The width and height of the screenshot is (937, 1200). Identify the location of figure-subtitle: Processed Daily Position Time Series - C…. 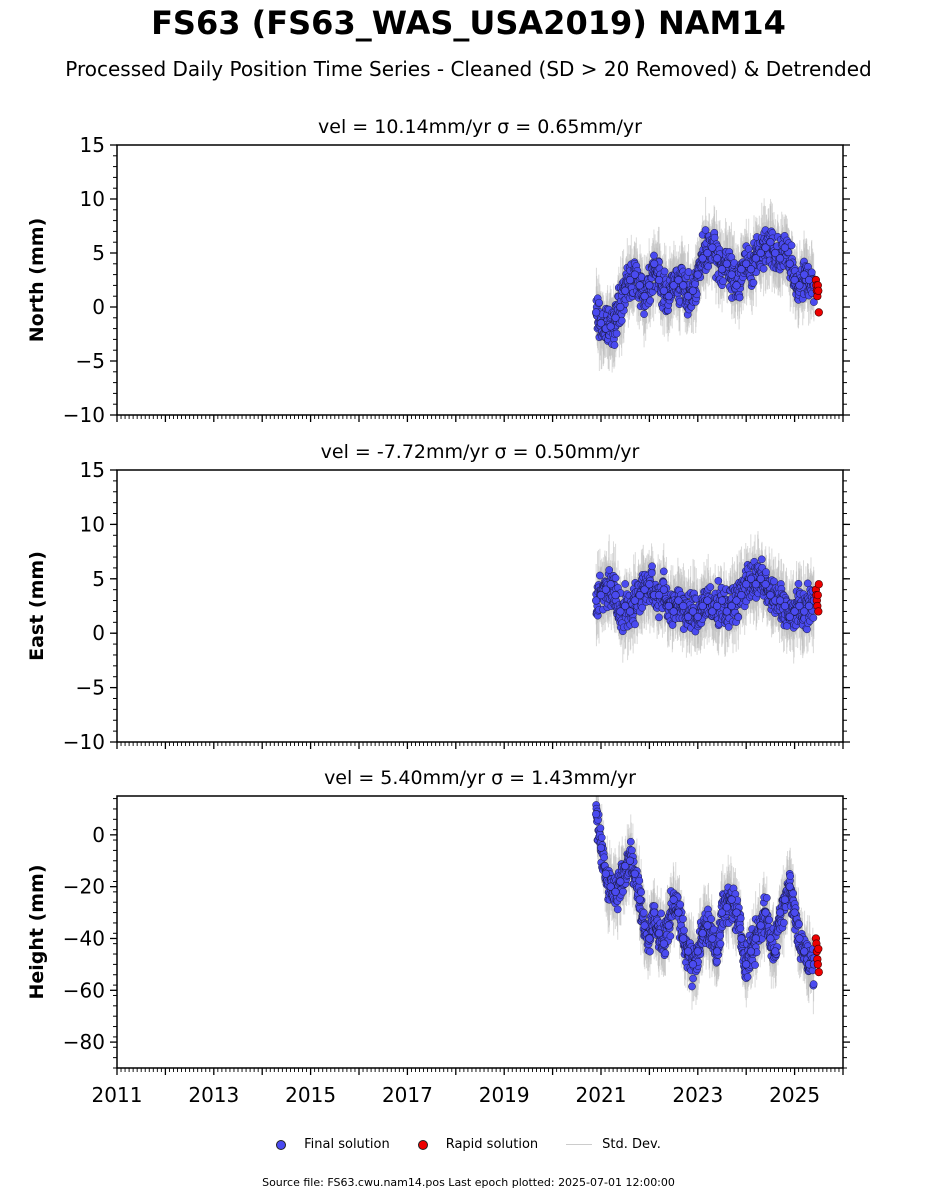
(468, 69).